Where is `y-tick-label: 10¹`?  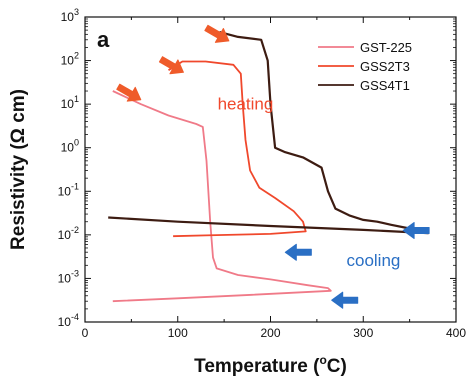
y-tick-label: 10¹ is located at coordinates (70, 102).